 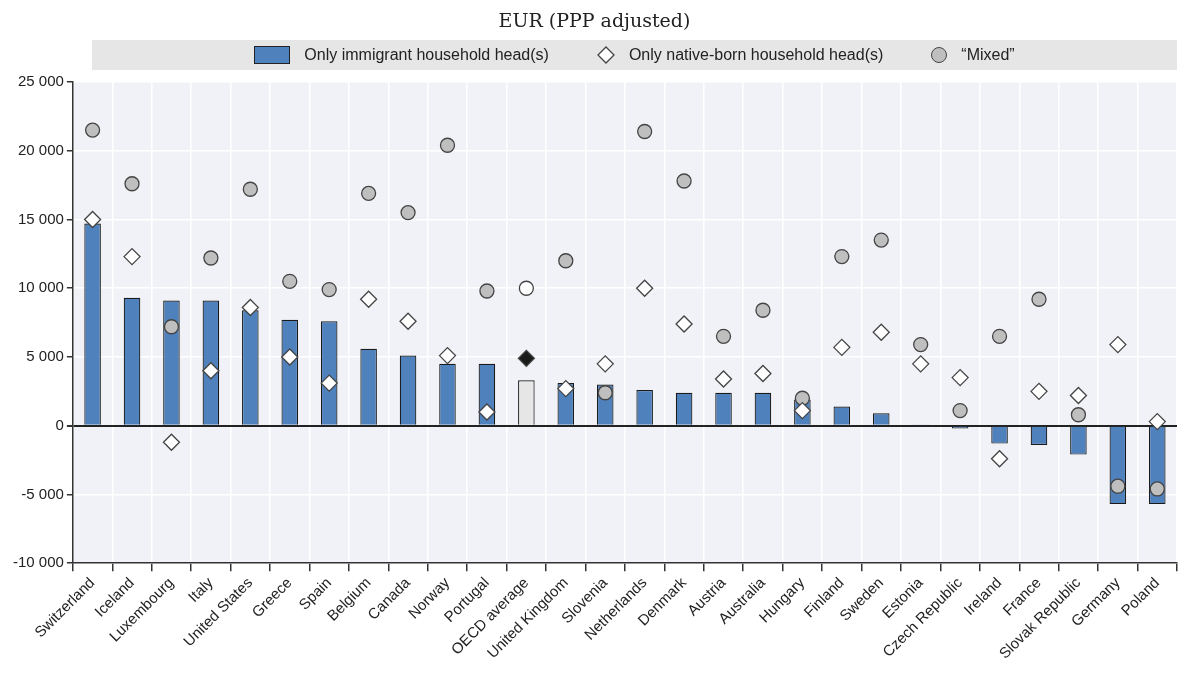 What do you see at coordinates (988, 55) in the screenshot?
I see `legend-label: “Mixed”` at bounding box center [988, 55].